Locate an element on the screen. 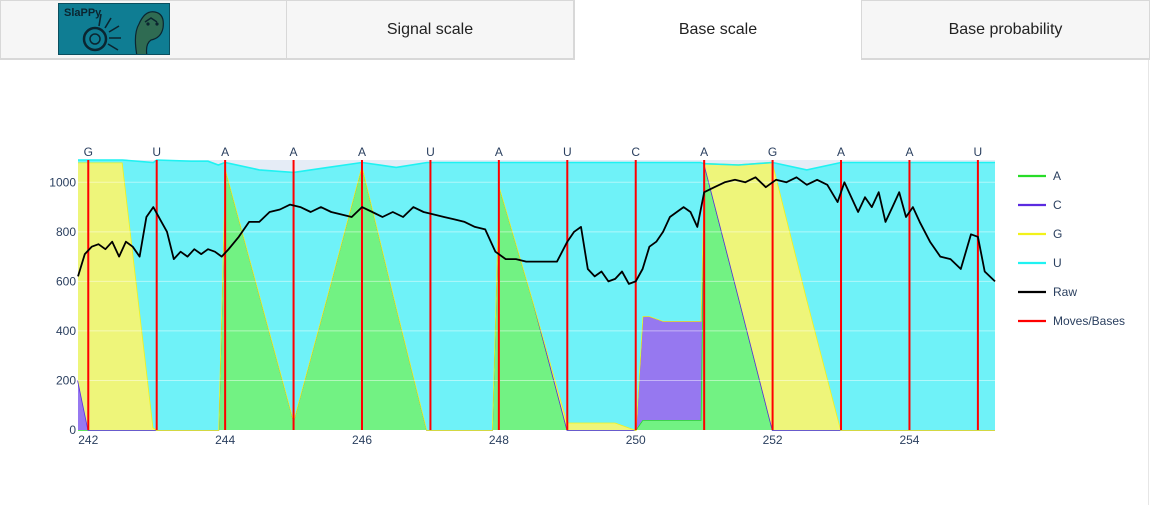 This screenshot has height=505, width=1150. tab-base-probability-label: Base probability is located at coordinates (1005, 29).